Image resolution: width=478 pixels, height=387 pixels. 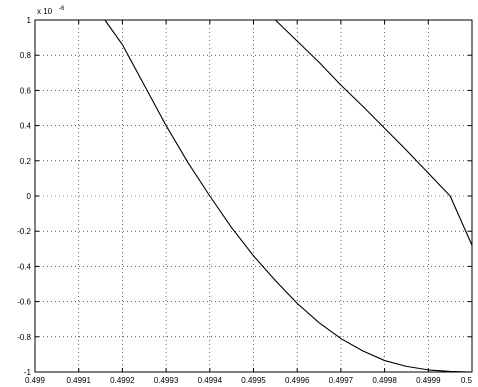 What do you see at coordinates (24, 302) in the screenshot?
I see `y-tick-label: -0.6` at bounding box center [24, 302].